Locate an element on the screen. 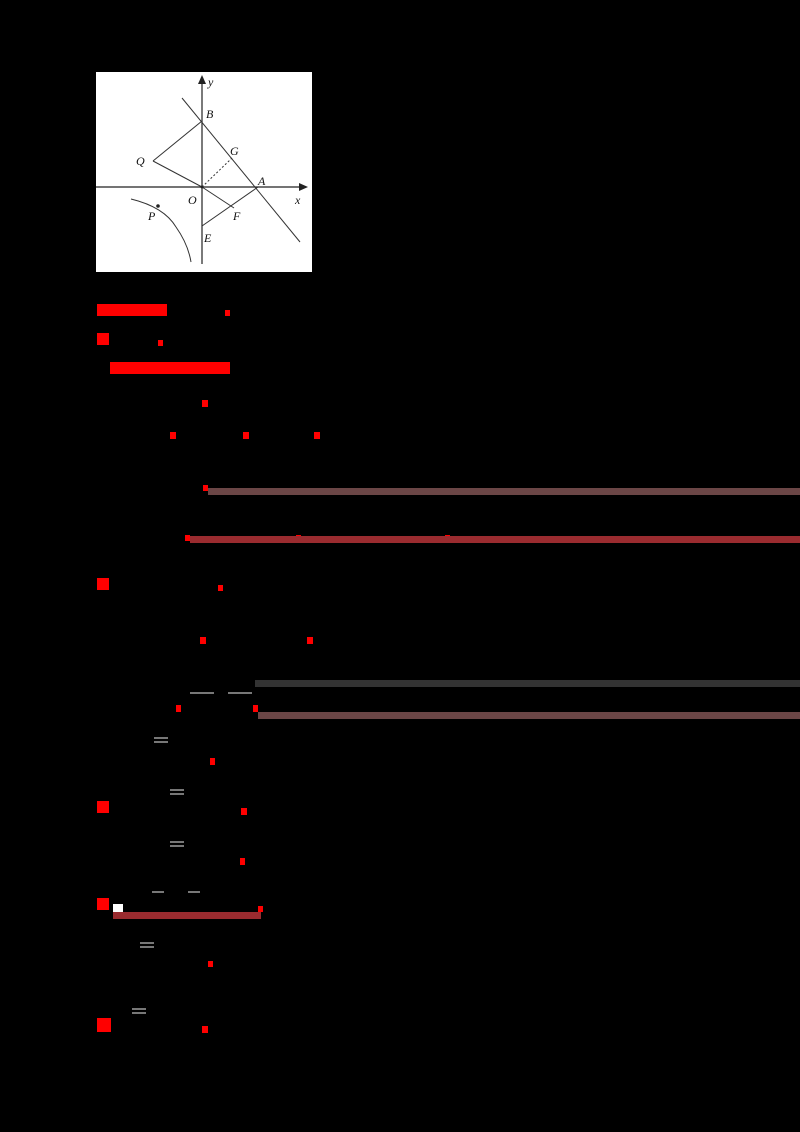 This screenshot has height=1132, width=800. label-g: G is located at coordinates (234, 151).